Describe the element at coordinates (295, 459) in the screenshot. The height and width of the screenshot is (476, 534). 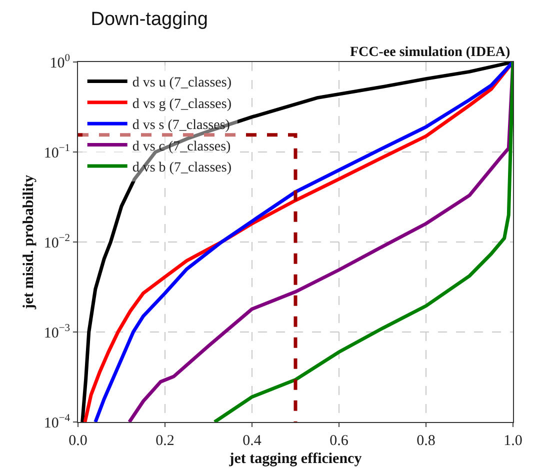
I see `x-axis-title: jet tagging efficiency` at that location.